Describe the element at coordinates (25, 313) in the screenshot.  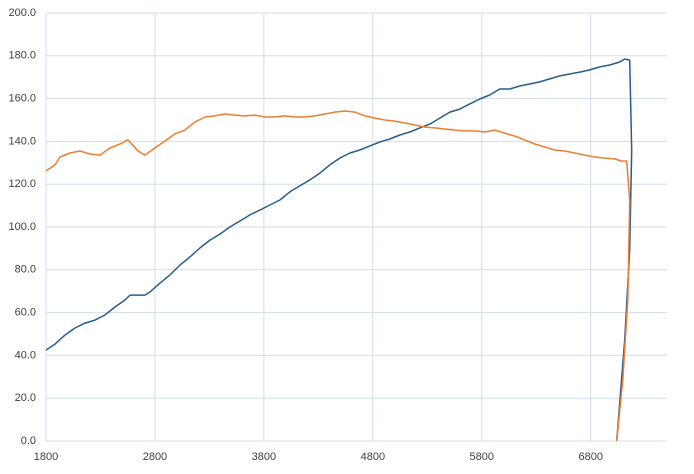
I see `y-tick-label: 60.0` at that location.